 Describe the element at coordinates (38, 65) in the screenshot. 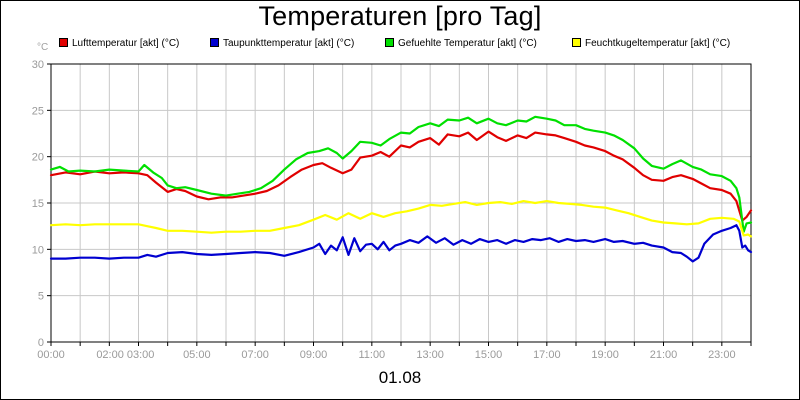

I see `y-tick-label: 30` at that location.